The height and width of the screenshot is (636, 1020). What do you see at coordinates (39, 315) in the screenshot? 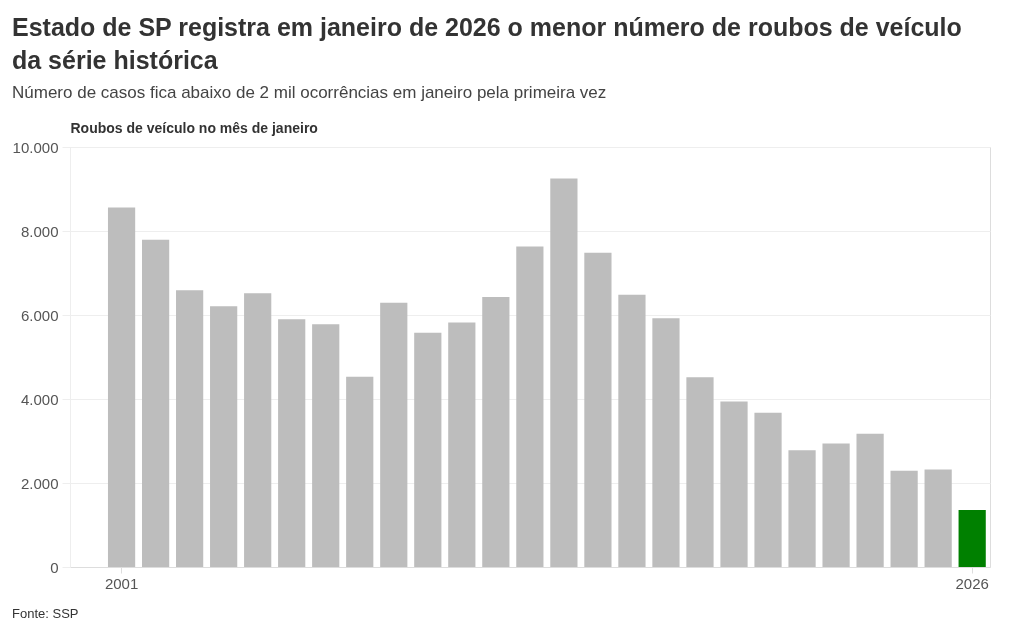
I see `y-tick-label: 6.000` at bounding box center [39, 315].